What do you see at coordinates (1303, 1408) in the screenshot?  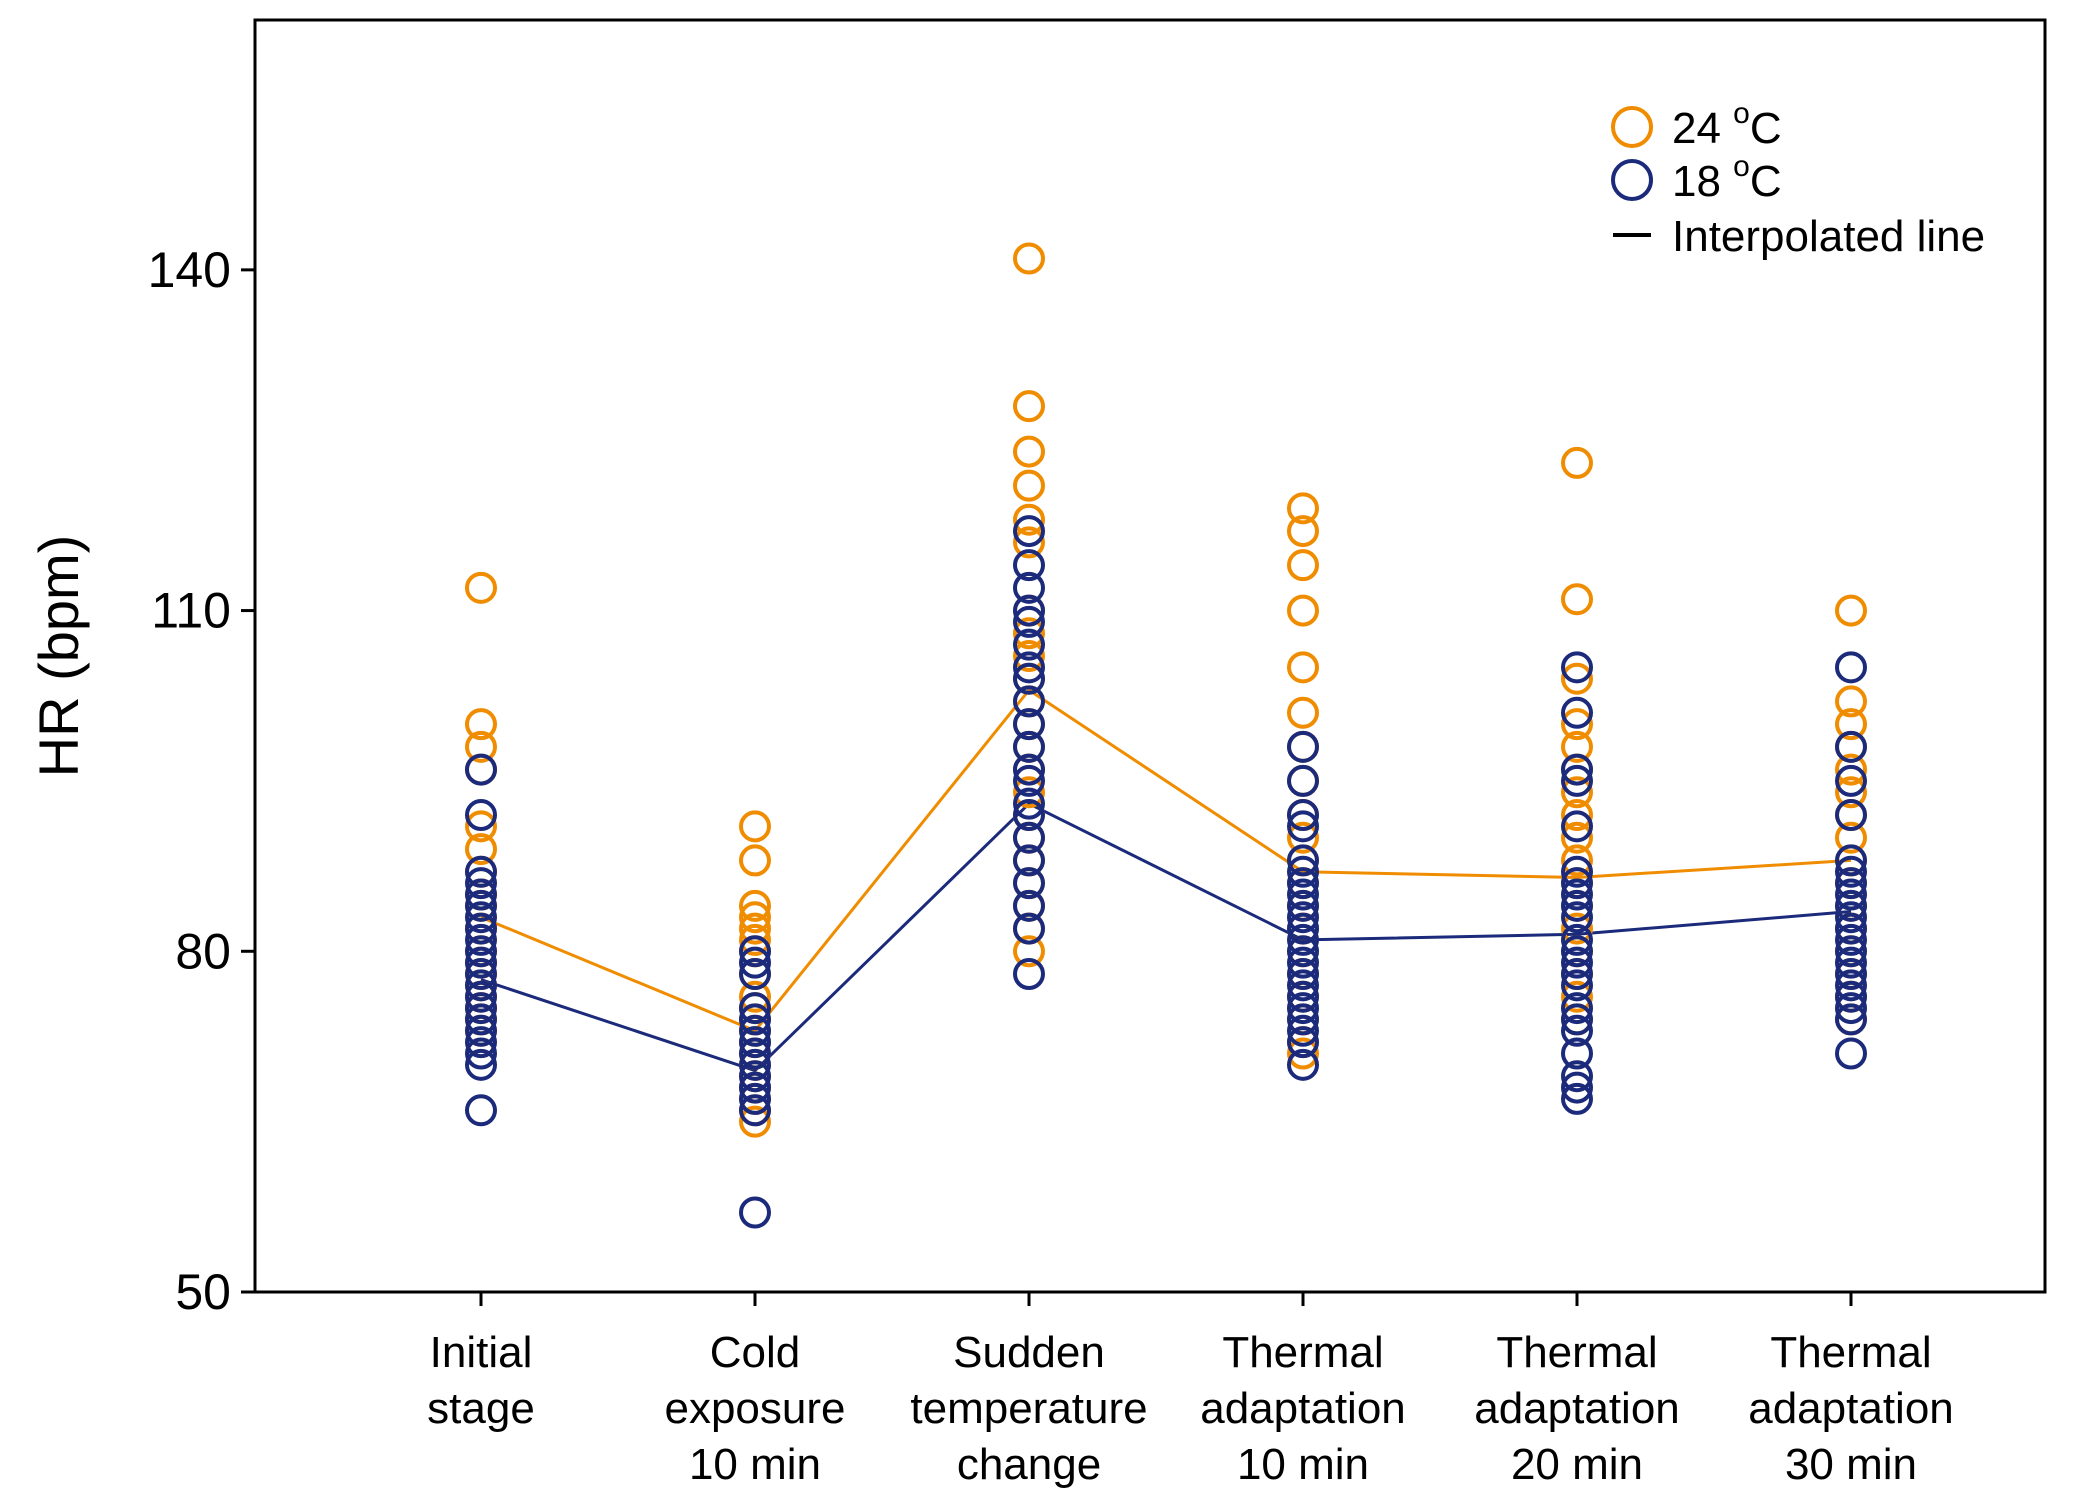 I see `x-tick-label-3-1: adaptation` at bounding box center [1303, 1408].